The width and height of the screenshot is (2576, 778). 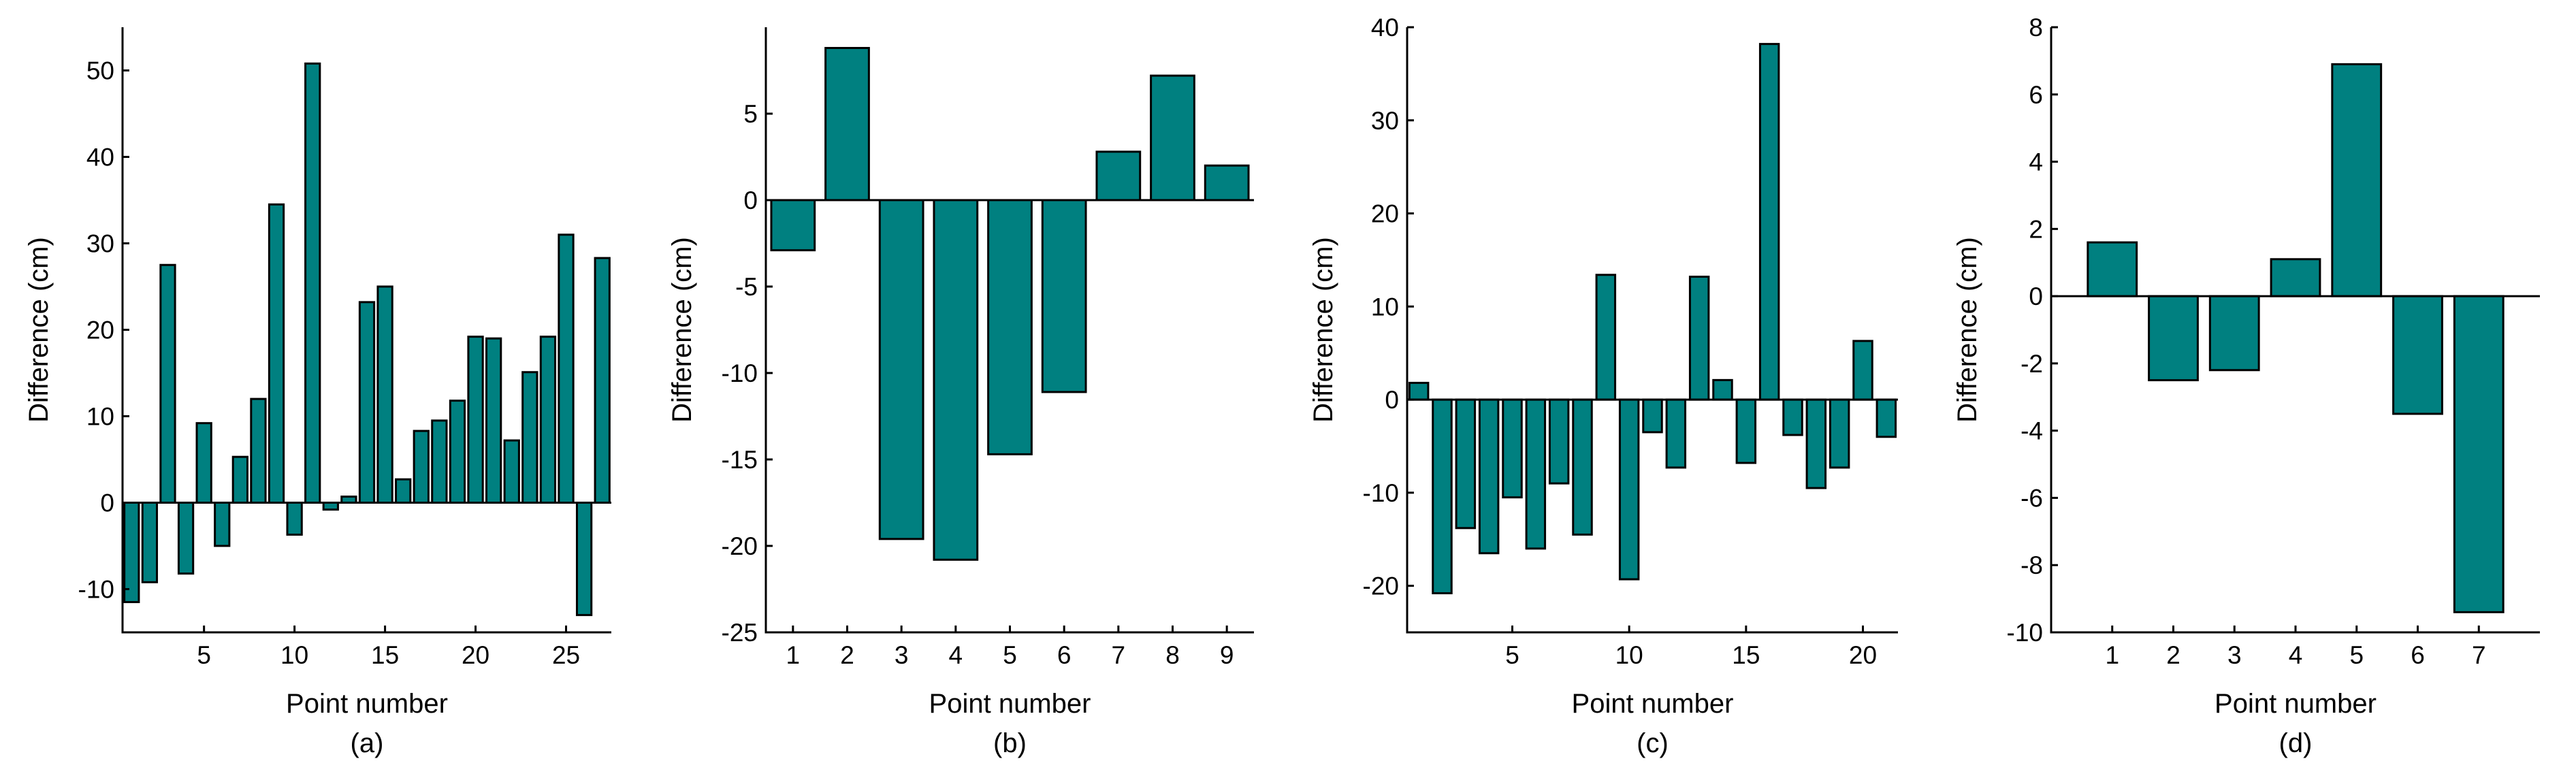 I want to click on panel-caption: (c), so click(x=1653, y=743).